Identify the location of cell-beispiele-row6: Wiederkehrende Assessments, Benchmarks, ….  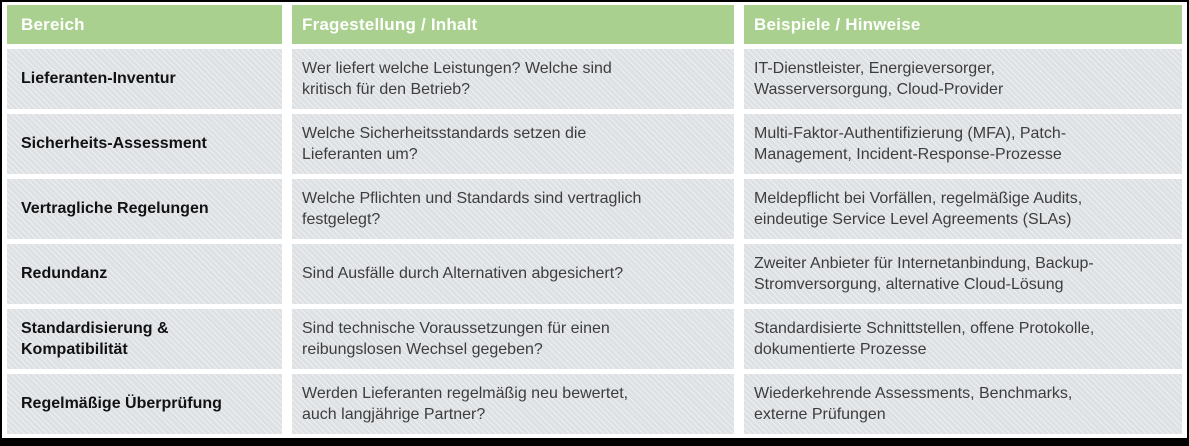
(963, 404).